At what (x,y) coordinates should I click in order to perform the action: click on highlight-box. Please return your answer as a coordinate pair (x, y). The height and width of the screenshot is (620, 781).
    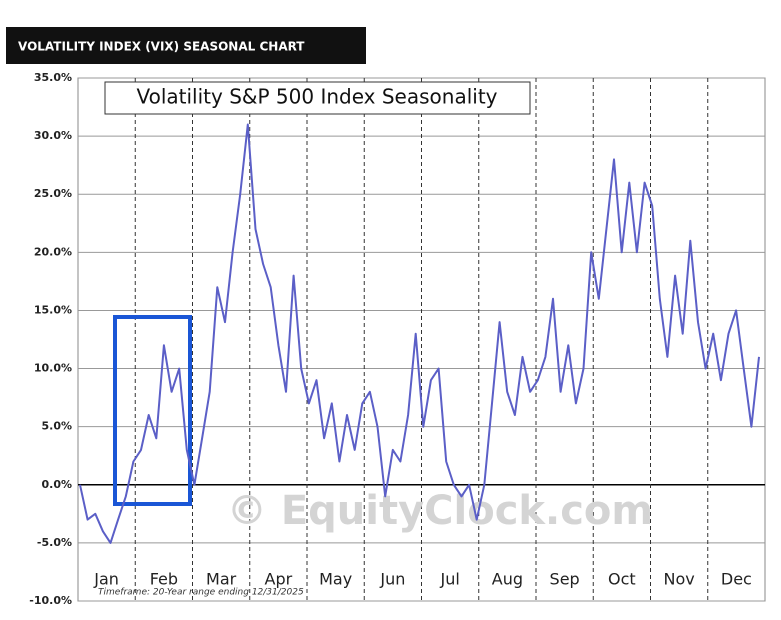
    Looking at the image, I should click on (152, 410).